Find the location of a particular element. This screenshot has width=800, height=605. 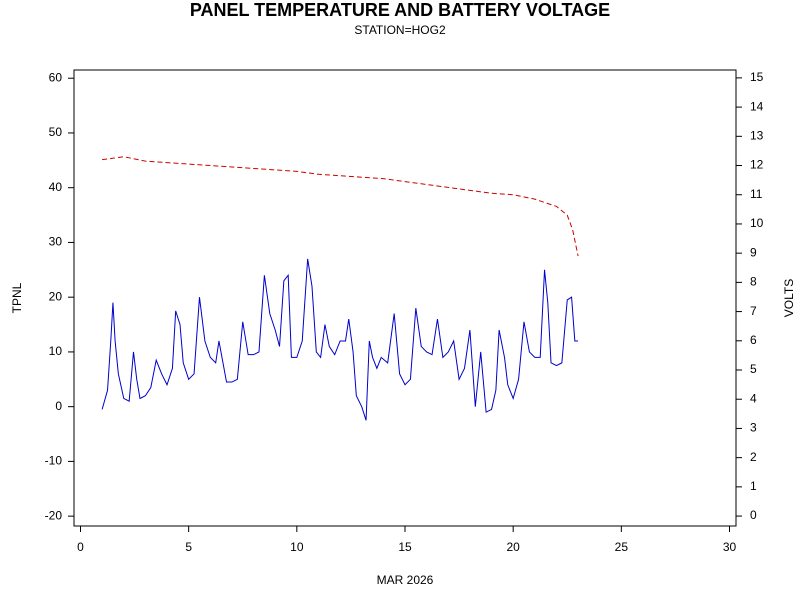

y2-tick-label: 13 is located at coordinates (757, 135).